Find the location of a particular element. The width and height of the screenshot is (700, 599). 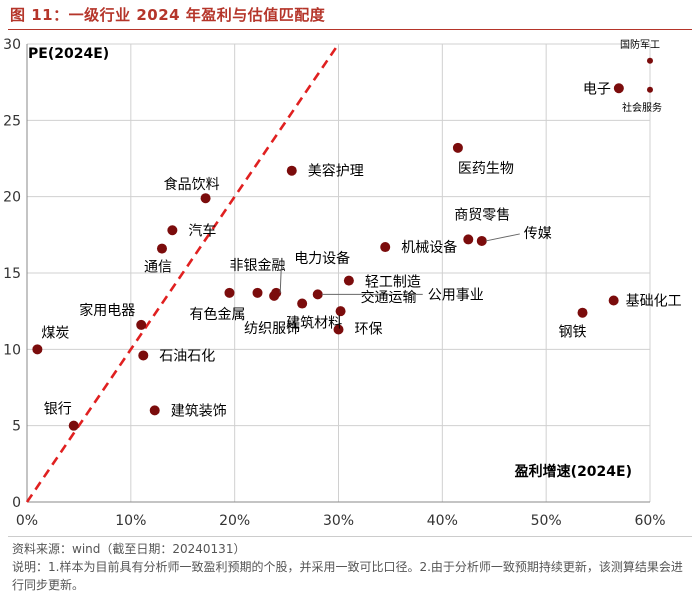

point-label: 煤炭 is located at coordinates (55, 333).